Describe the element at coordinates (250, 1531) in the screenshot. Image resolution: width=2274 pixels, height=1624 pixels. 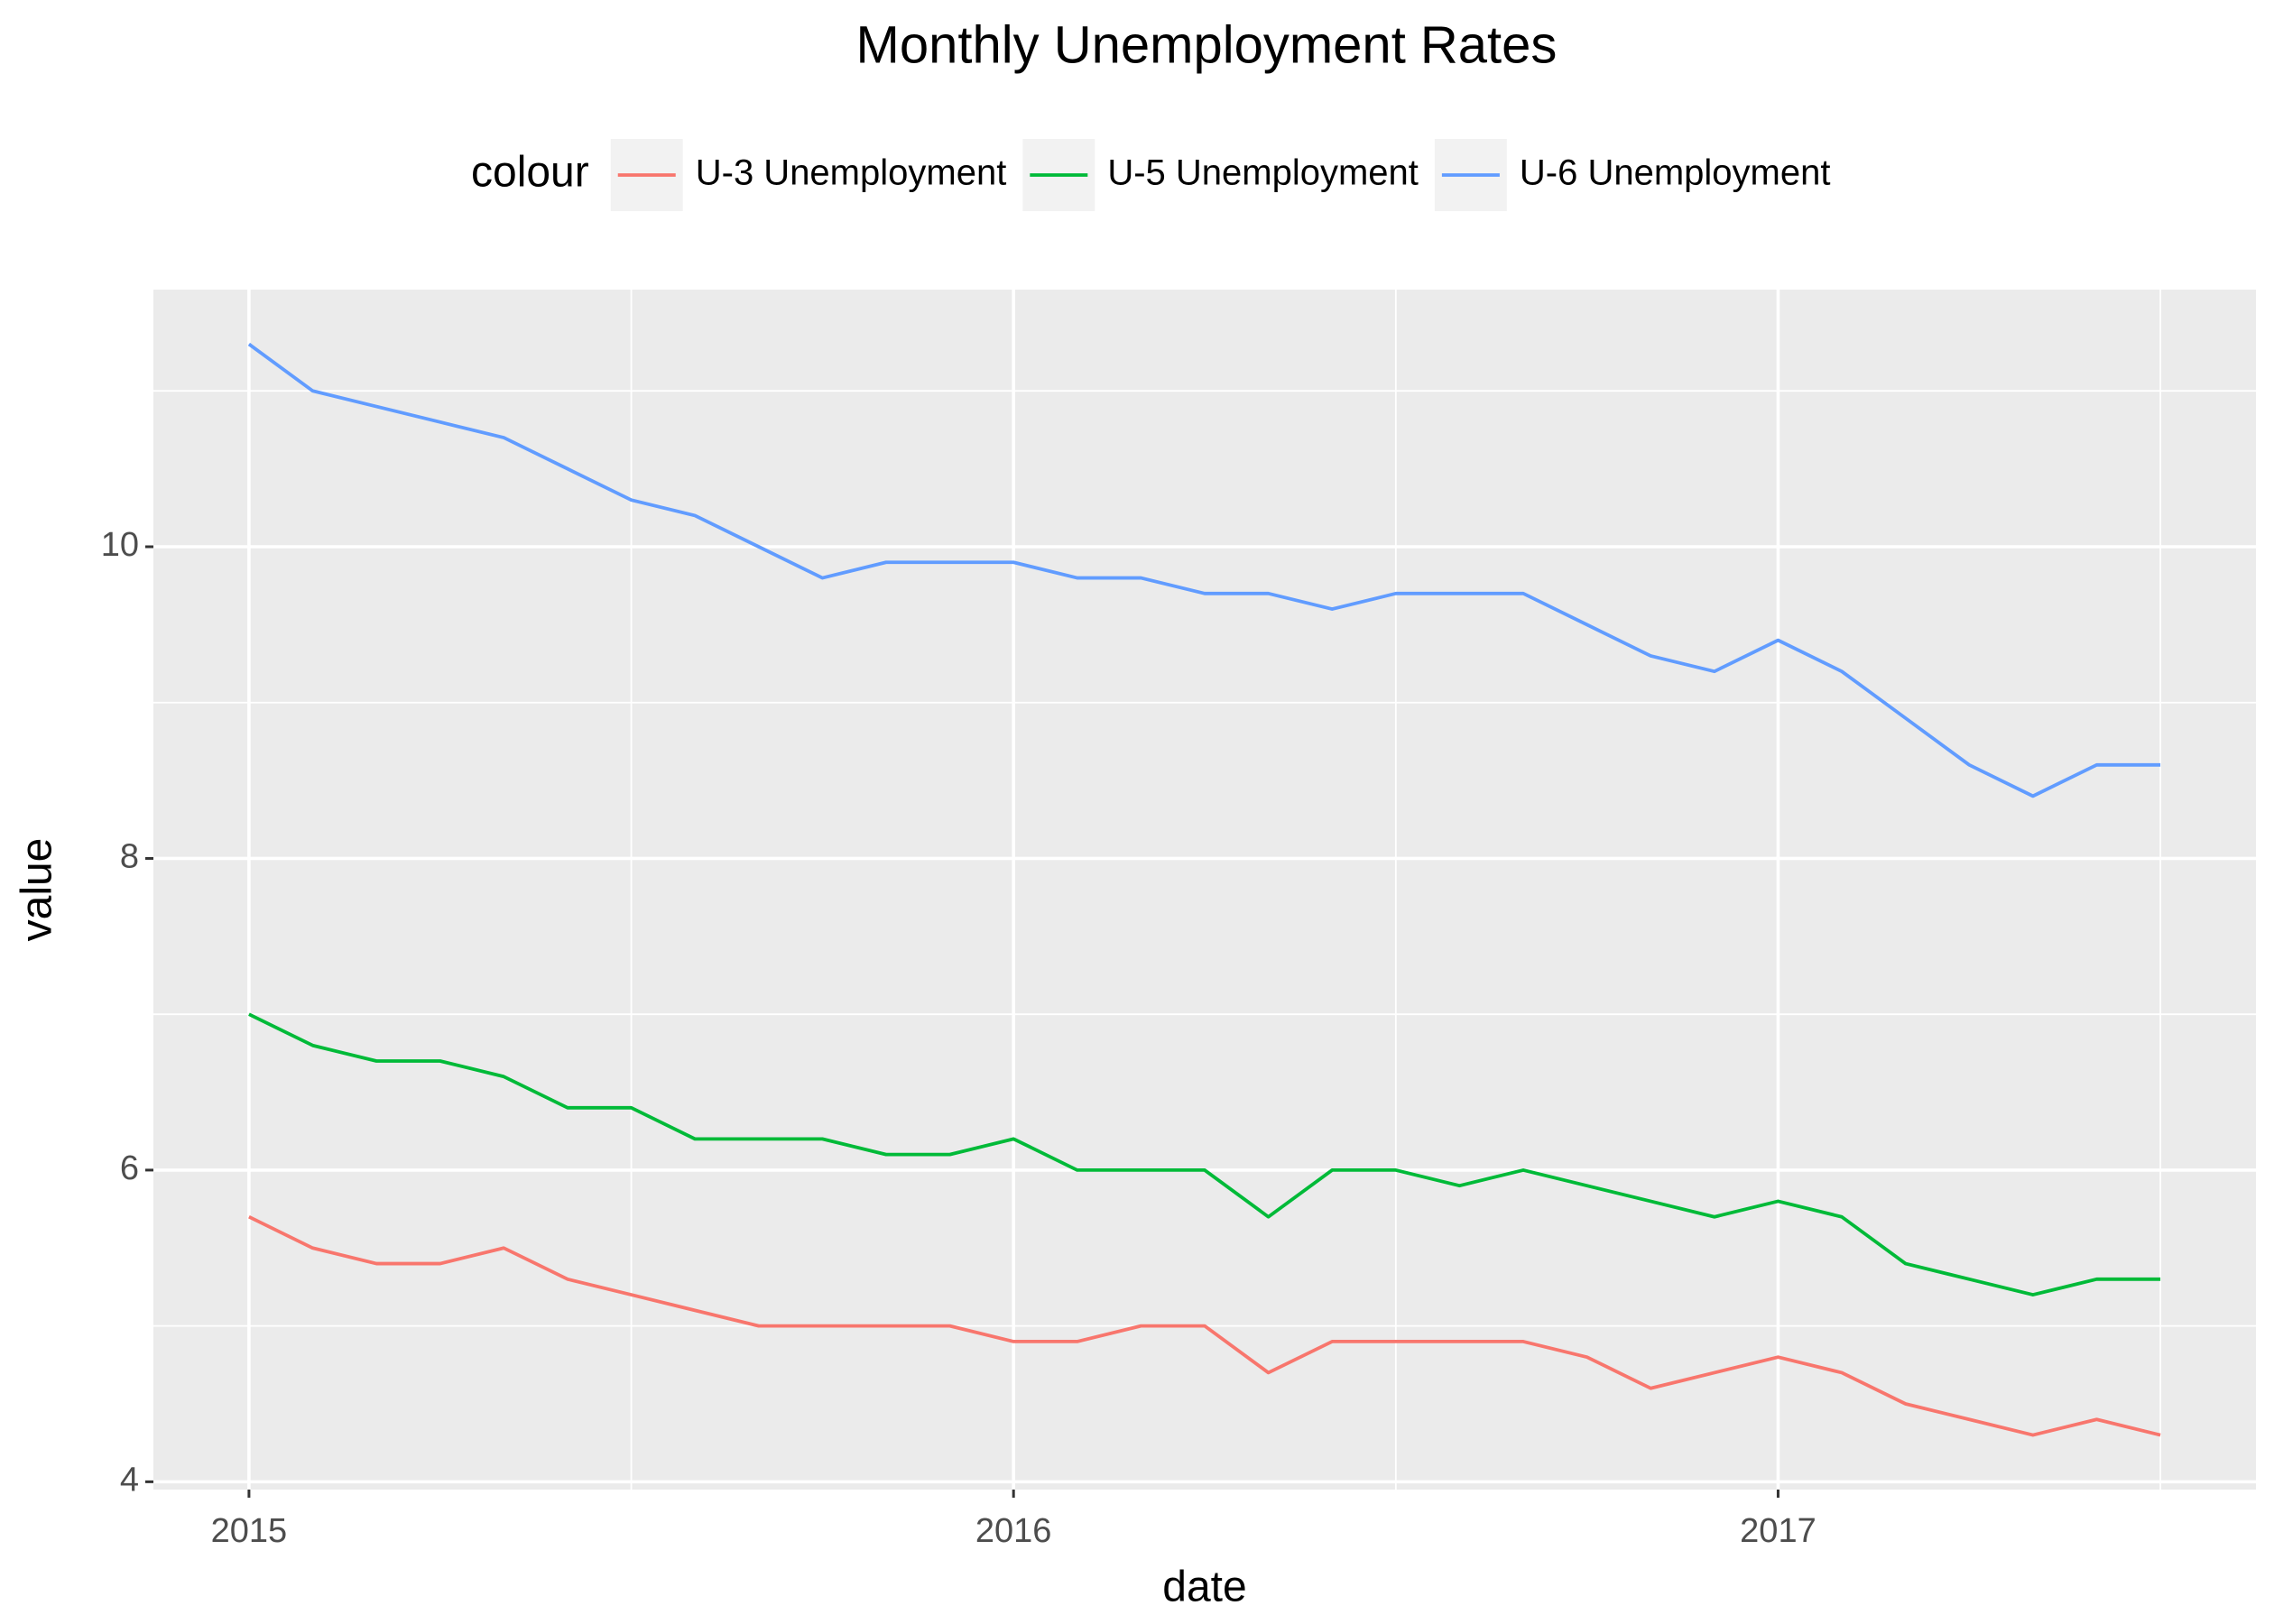
I see `x-tick-label: 2015` at that location.